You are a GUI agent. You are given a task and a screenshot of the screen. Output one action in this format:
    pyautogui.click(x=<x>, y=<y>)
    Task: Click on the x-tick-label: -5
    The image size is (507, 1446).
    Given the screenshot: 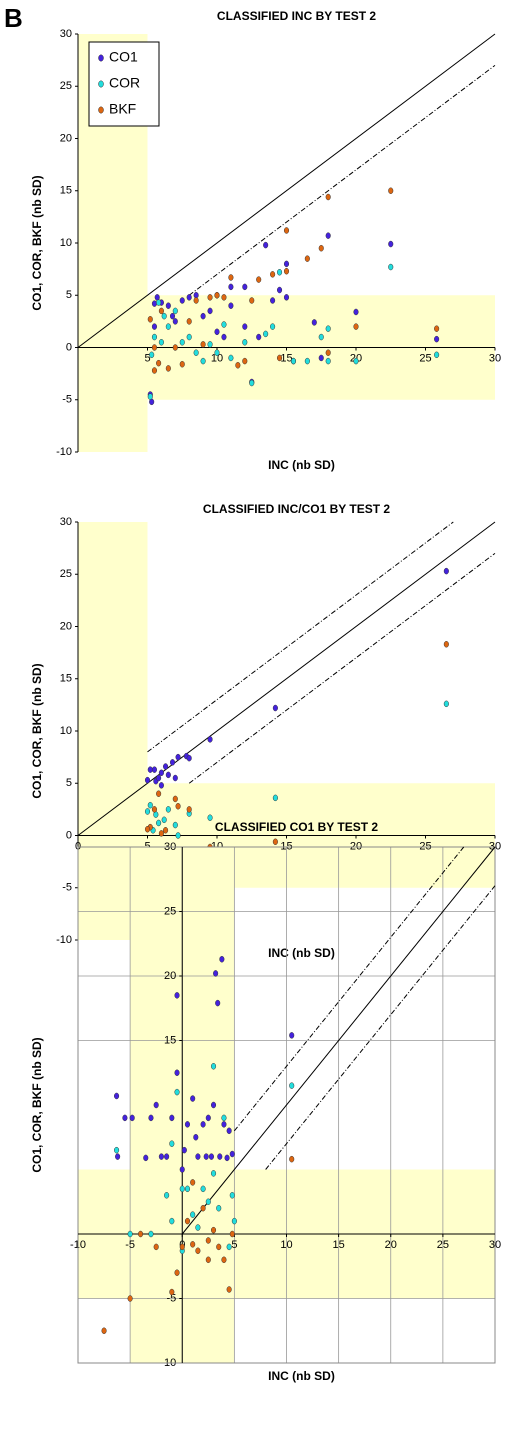 What is the action you would take?
    pyautogui.click(x=130, y=1245)
    